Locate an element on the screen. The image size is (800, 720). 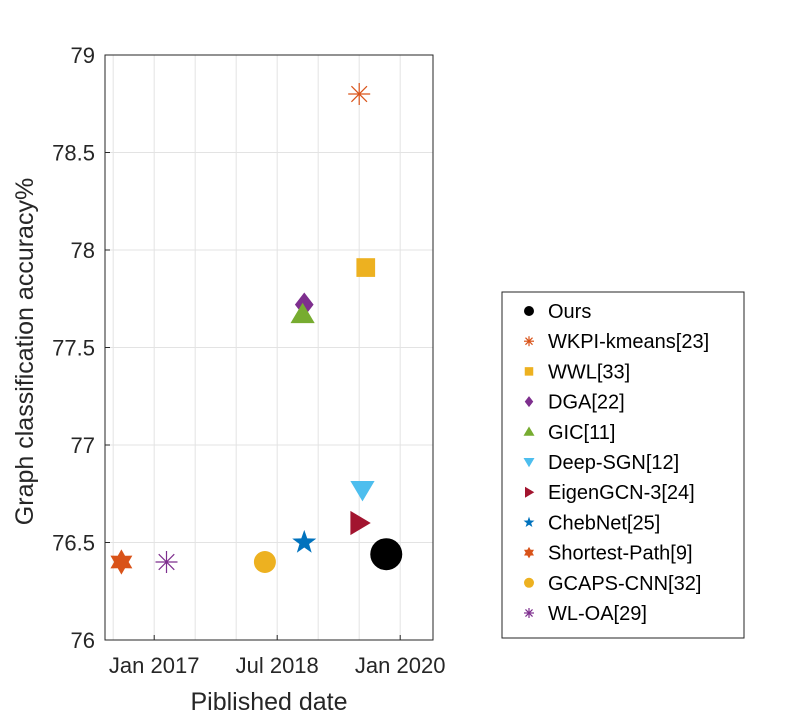
legend-item: ChebNet[25] is located at coordinates (591, 523).